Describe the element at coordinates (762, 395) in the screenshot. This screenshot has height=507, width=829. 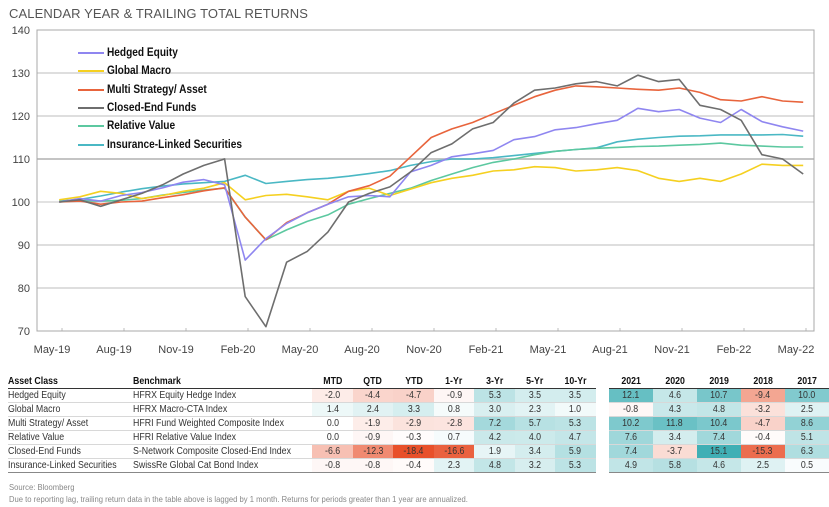
I see `return-cell: -9.4` at that location.